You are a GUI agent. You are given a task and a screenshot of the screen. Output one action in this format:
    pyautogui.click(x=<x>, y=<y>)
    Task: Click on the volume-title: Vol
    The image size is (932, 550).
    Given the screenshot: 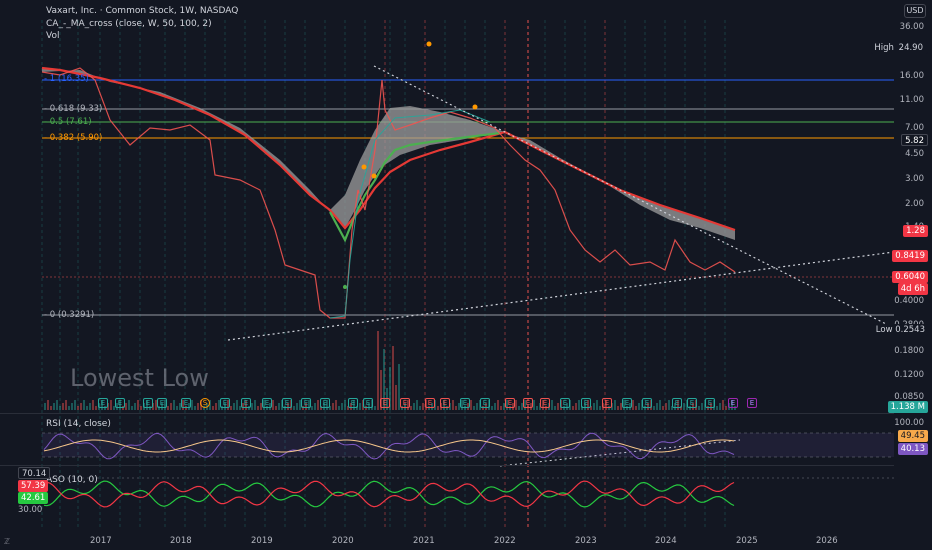 What is the action you would take?
    pyautogui.click(x=53, y=36)
    